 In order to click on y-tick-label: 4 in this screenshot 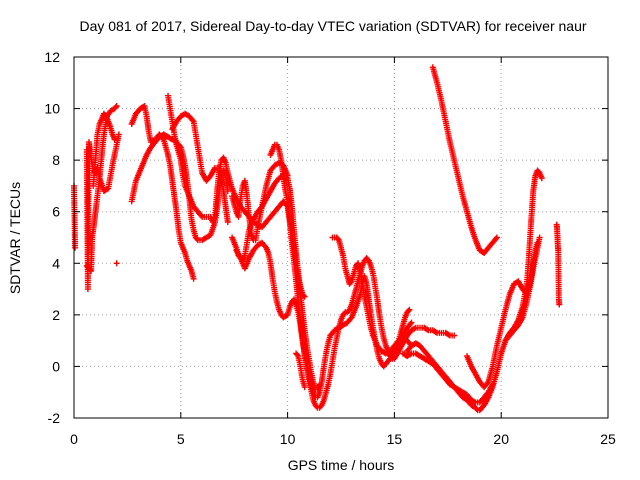, I will do `click(56, 263)`.